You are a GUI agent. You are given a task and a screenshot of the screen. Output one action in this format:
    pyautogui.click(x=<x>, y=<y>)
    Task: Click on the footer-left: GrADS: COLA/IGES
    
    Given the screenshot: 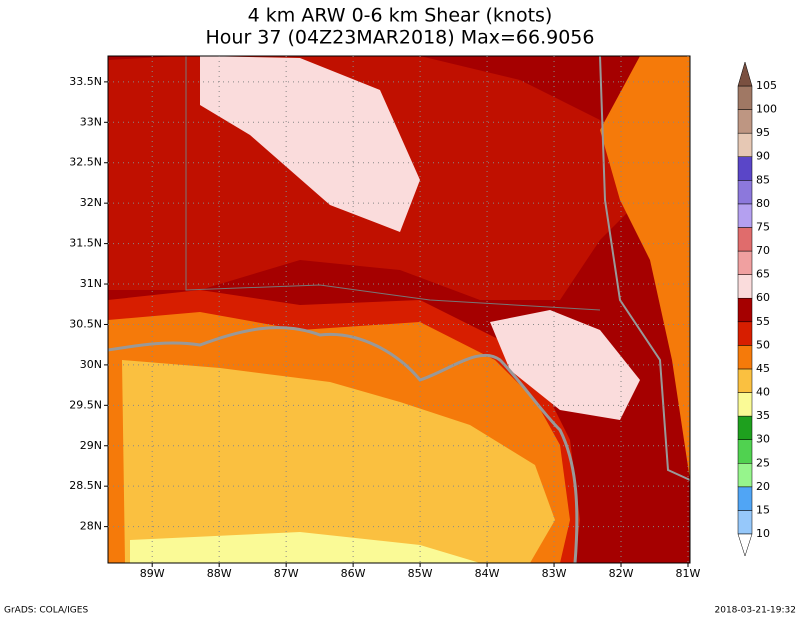 What is the action you would take?
    pyautogui.click(x=46, y=611)
    